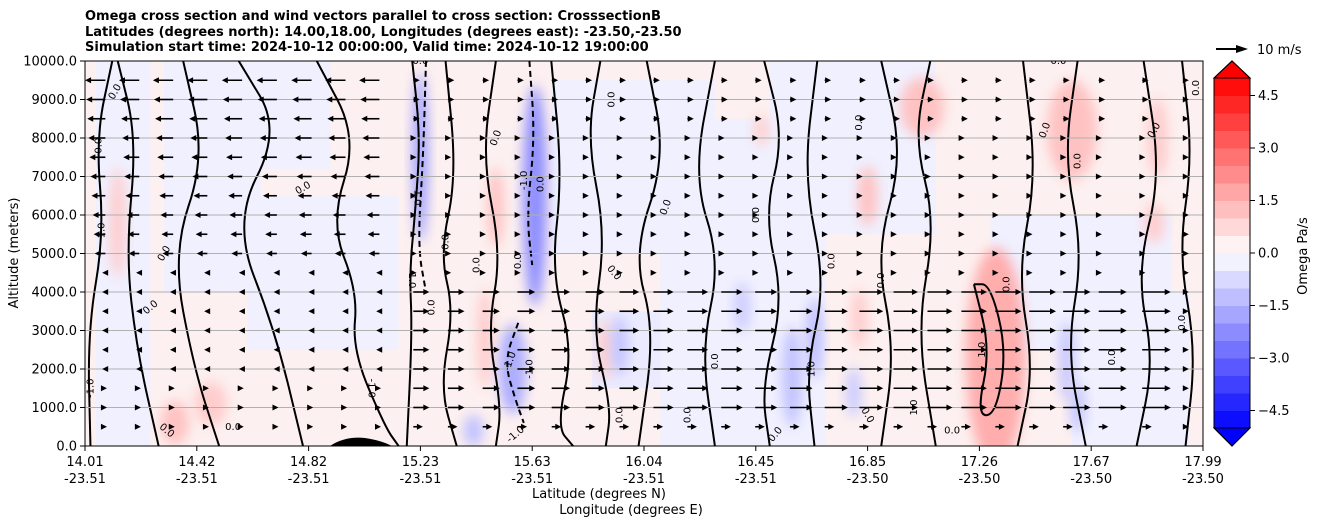 The image size is (1320, 526). What do you see at coordinates (631, 510) in the screenshot?
I see `x-axis-label-longitude: Longitude (degrees E)` at bounding box center [631, 510].